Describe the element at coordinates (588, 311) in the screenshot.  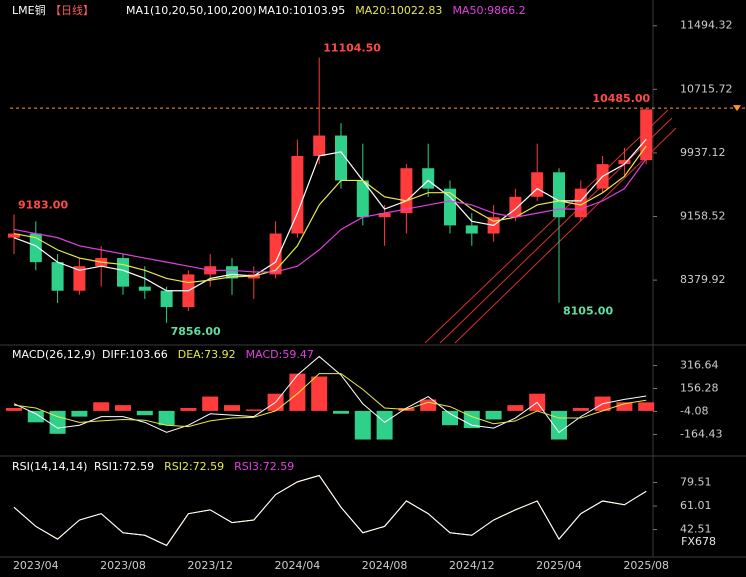
I see `extreme-label: 8105.00` at that location.